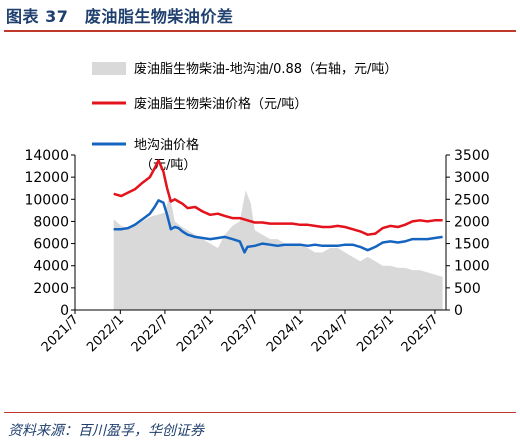 This screenshot has height=446, width=520. Describe the element at coordinates (220, 104) in the screenshot. I see `legend-label-bio: 废油脂生物柴油价格（元/吨）` at that location.